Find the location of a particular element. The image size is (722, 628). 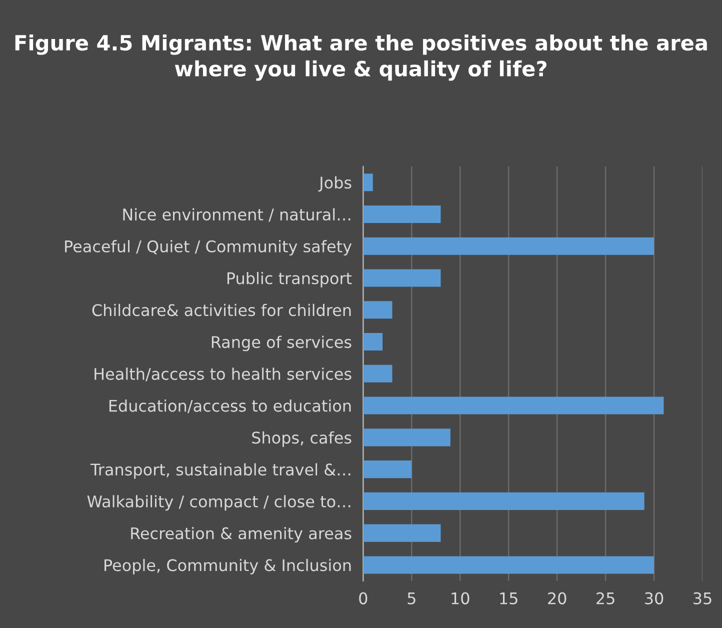

y-tick-label: Recreation & amenity areas is located at coordinates (241, 534).